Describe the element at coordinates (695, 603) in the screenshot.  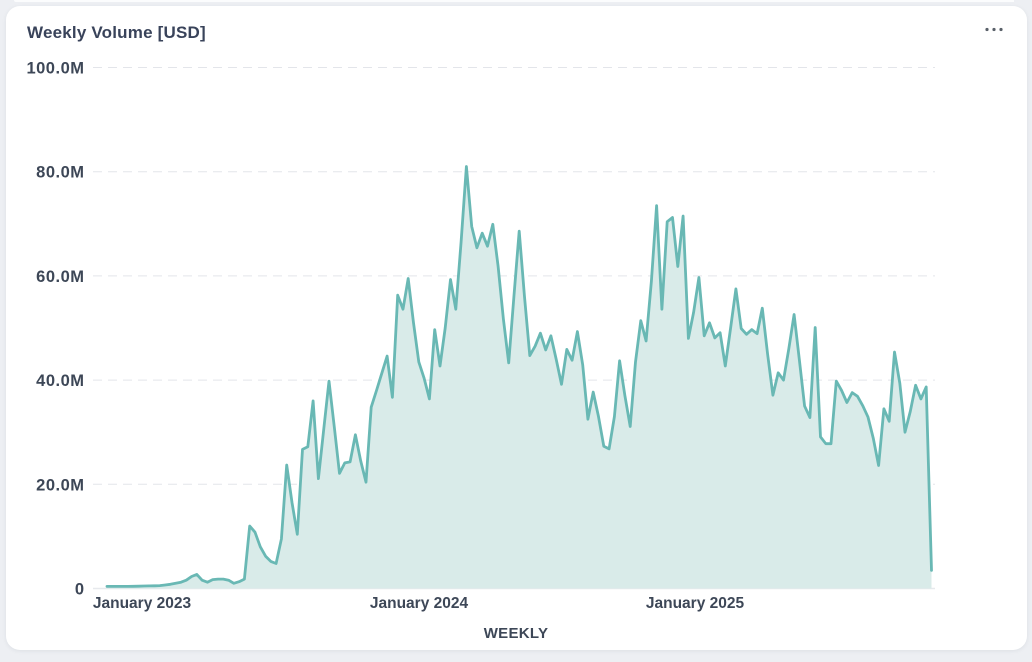
I see `svg-text: January 2025` at that location.